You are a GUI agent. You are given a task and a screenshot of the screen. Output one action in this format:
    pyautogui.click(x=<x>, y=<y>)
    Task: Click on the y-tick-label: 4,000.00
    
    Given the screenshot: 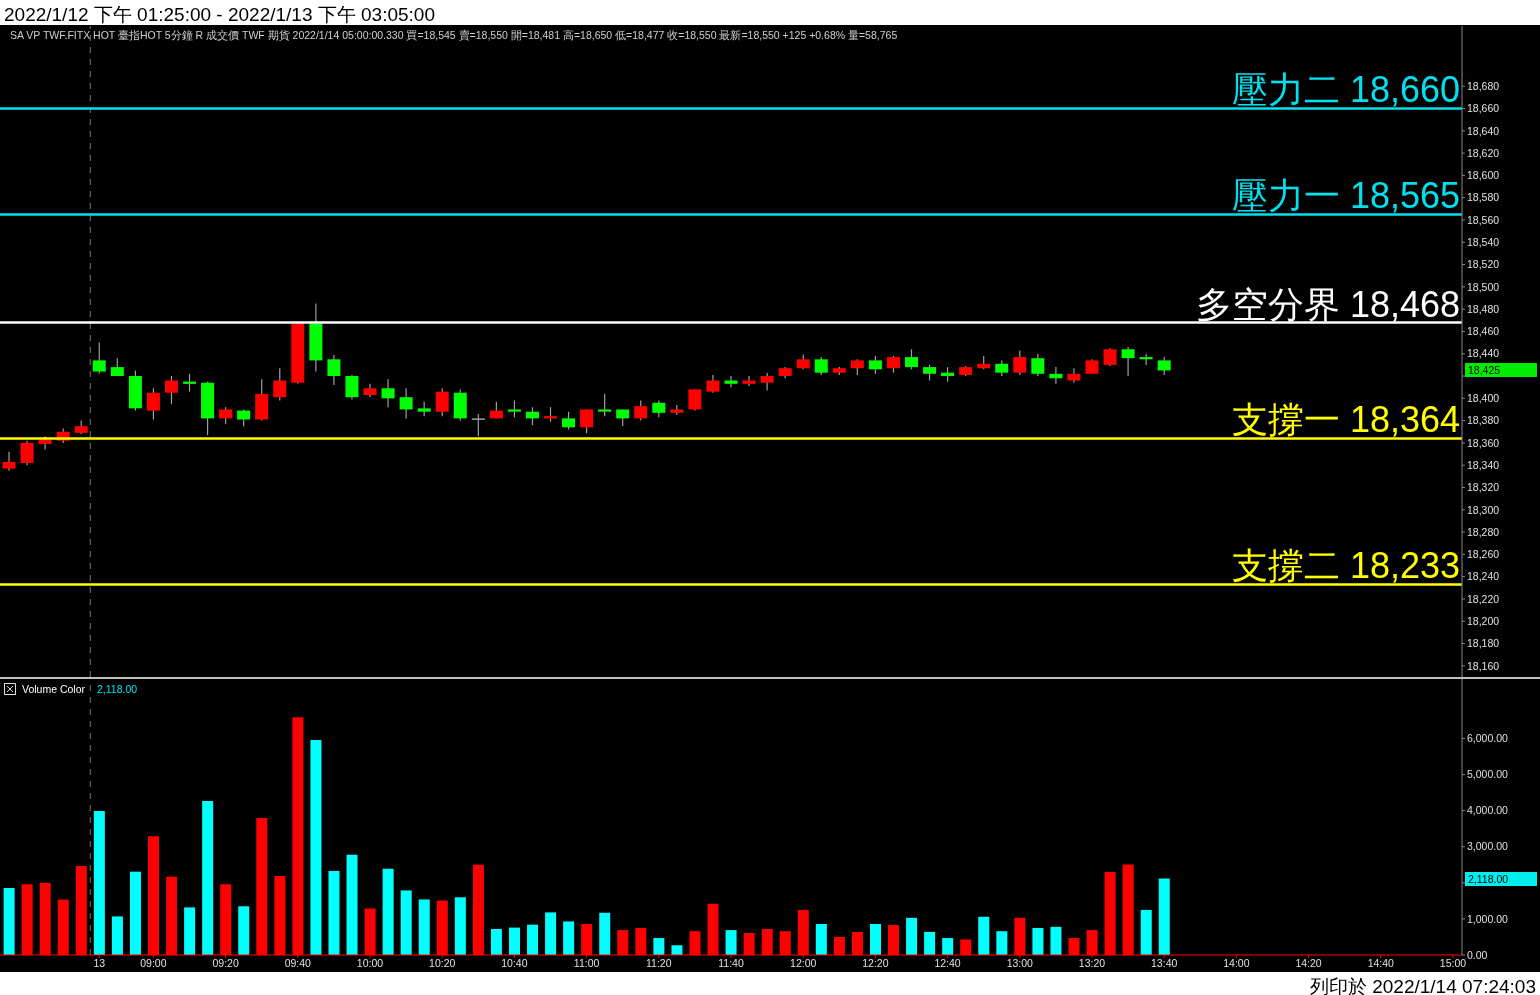 What is the action you would take?
    pyautogui.click(x=1488, y=810)
    